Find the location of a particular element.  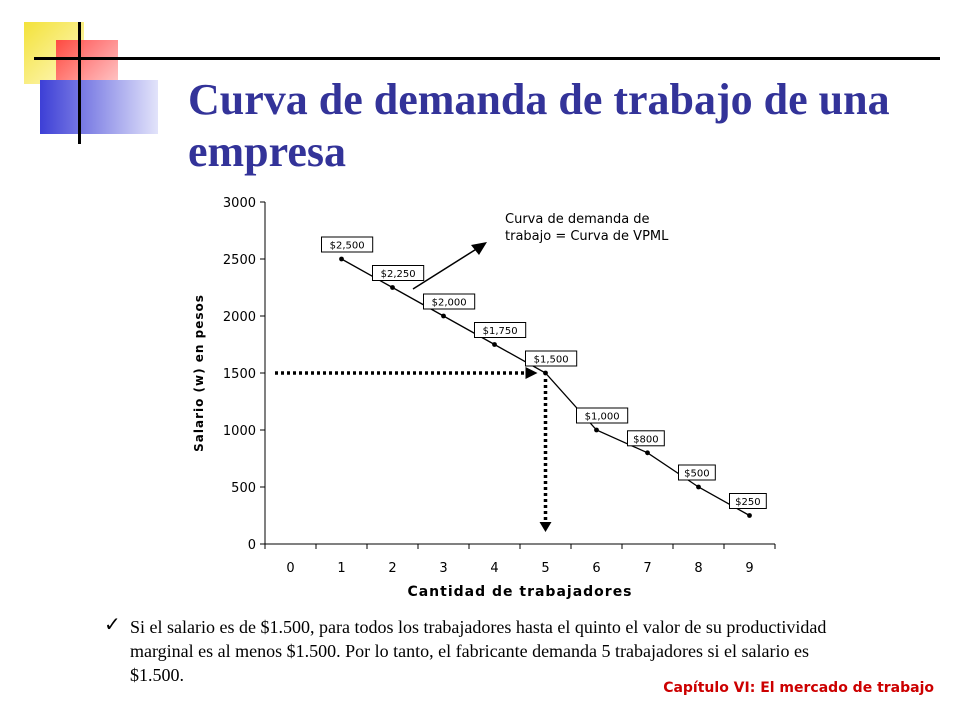

x-tick-label: 8 is located at coordinates (698, 568).